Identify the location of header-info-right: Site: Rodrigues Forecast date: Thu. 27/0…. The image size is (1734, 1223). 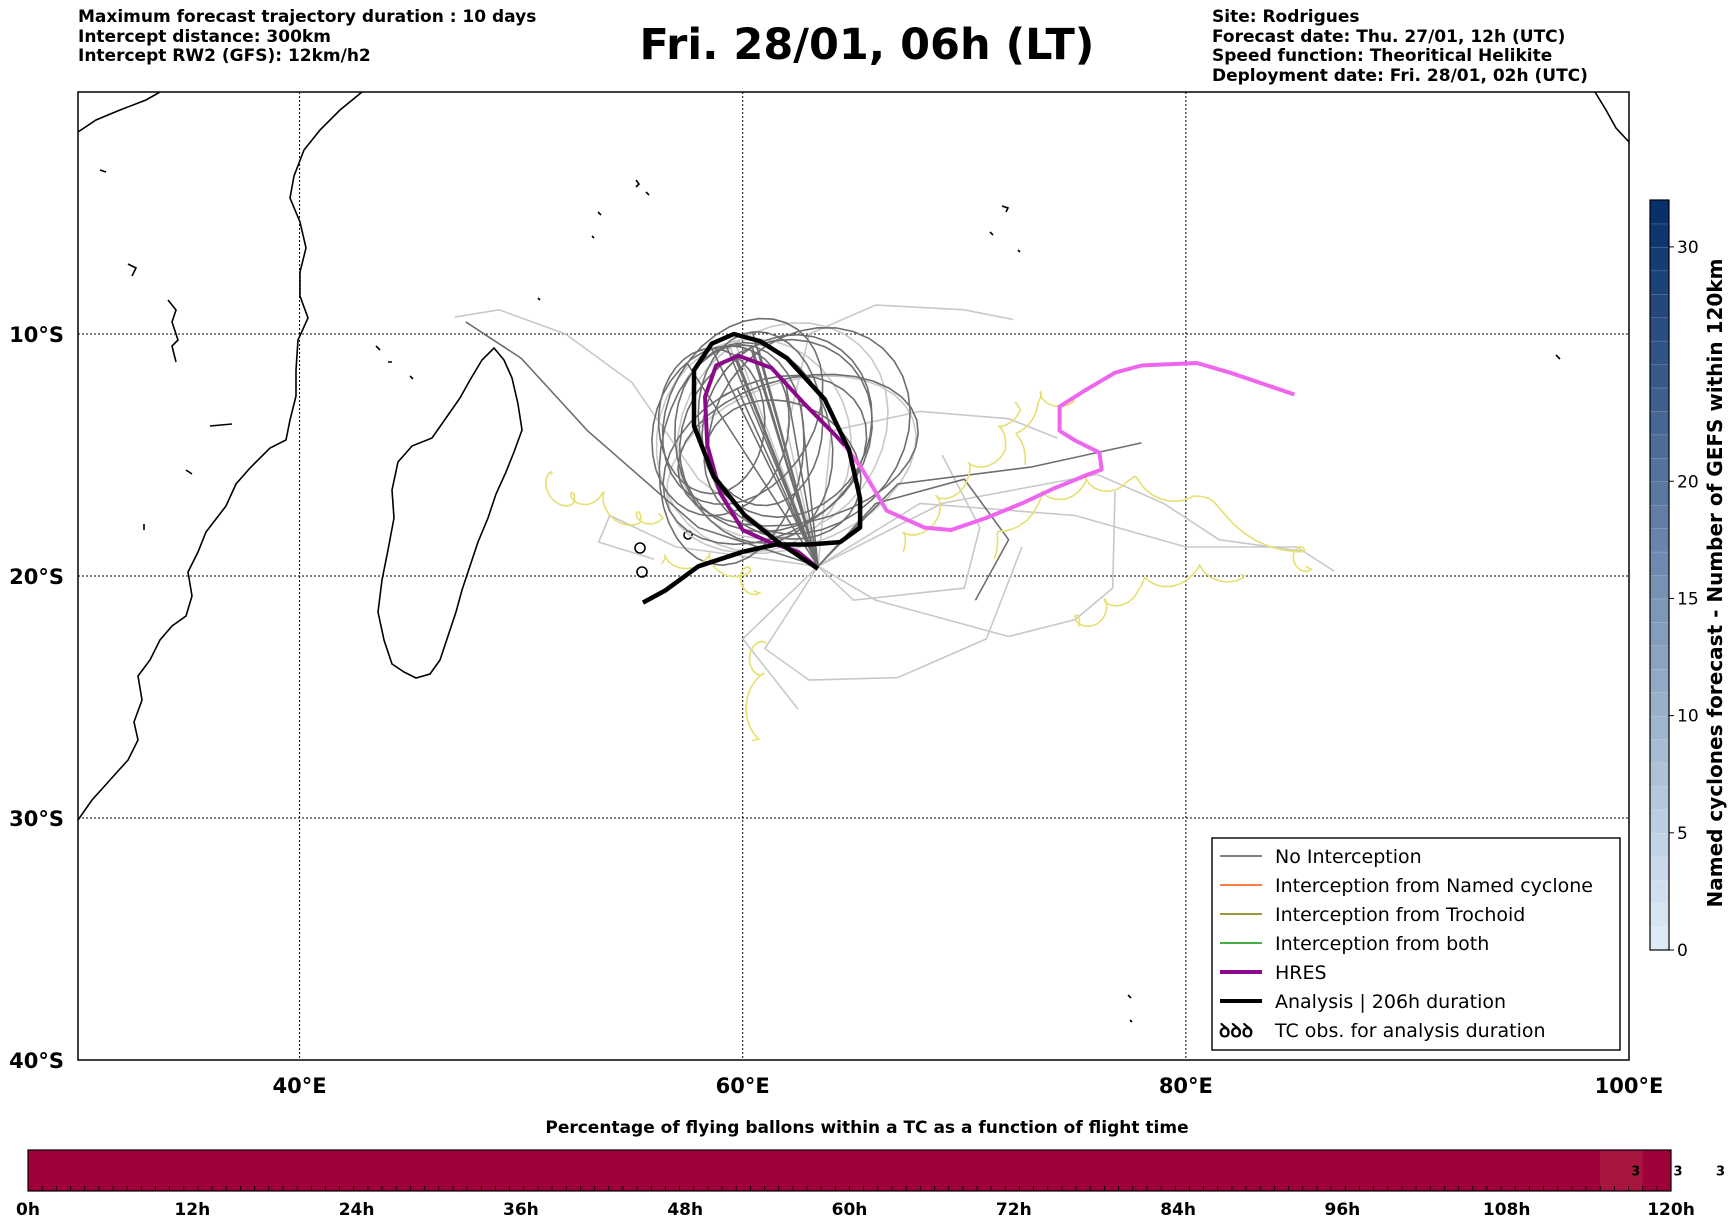
(1400, 46).